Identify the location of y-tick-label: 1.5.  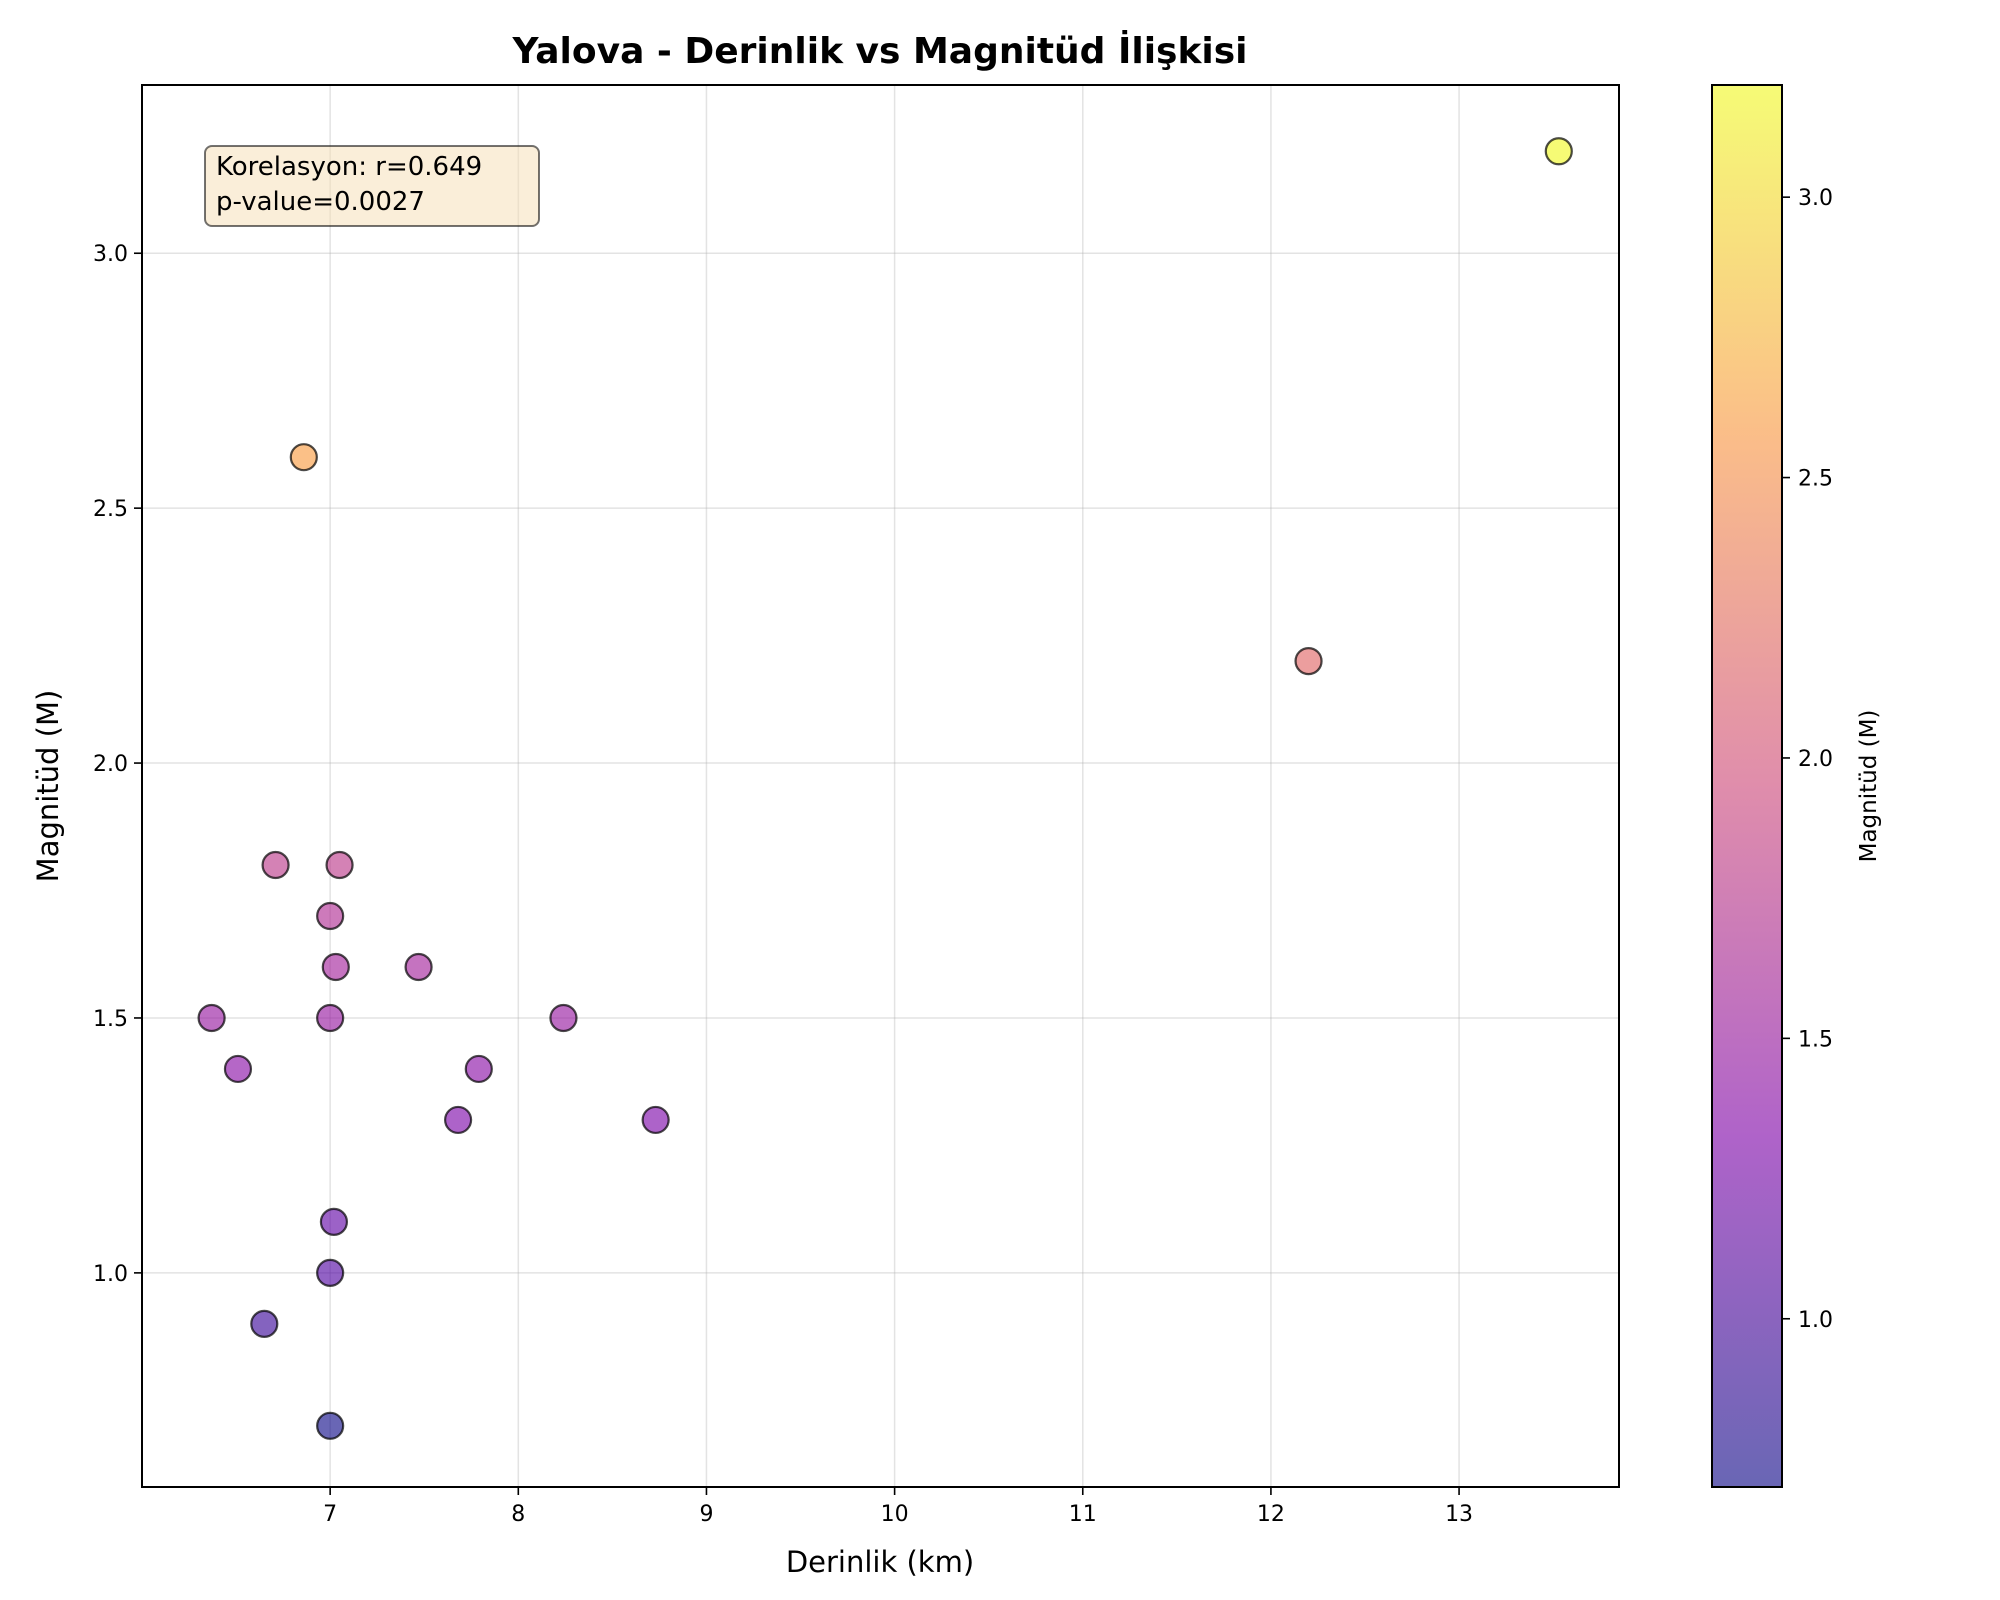
(110, 1019).